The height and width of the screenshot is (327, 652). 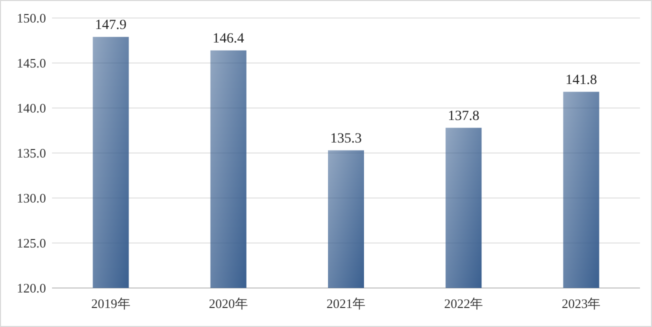 I want to click on y-tick-label: 120.0, so click(x=31, y=288).